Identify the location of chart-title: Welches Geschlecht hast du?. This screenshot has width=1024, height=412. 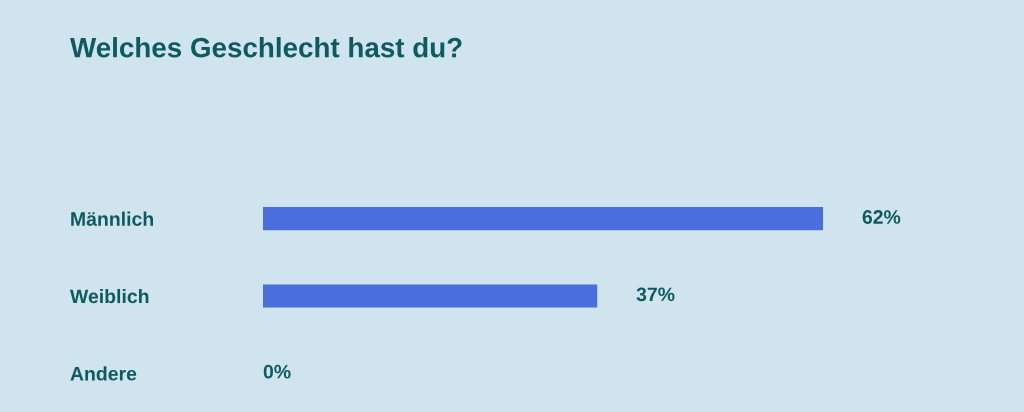
(266, 47).